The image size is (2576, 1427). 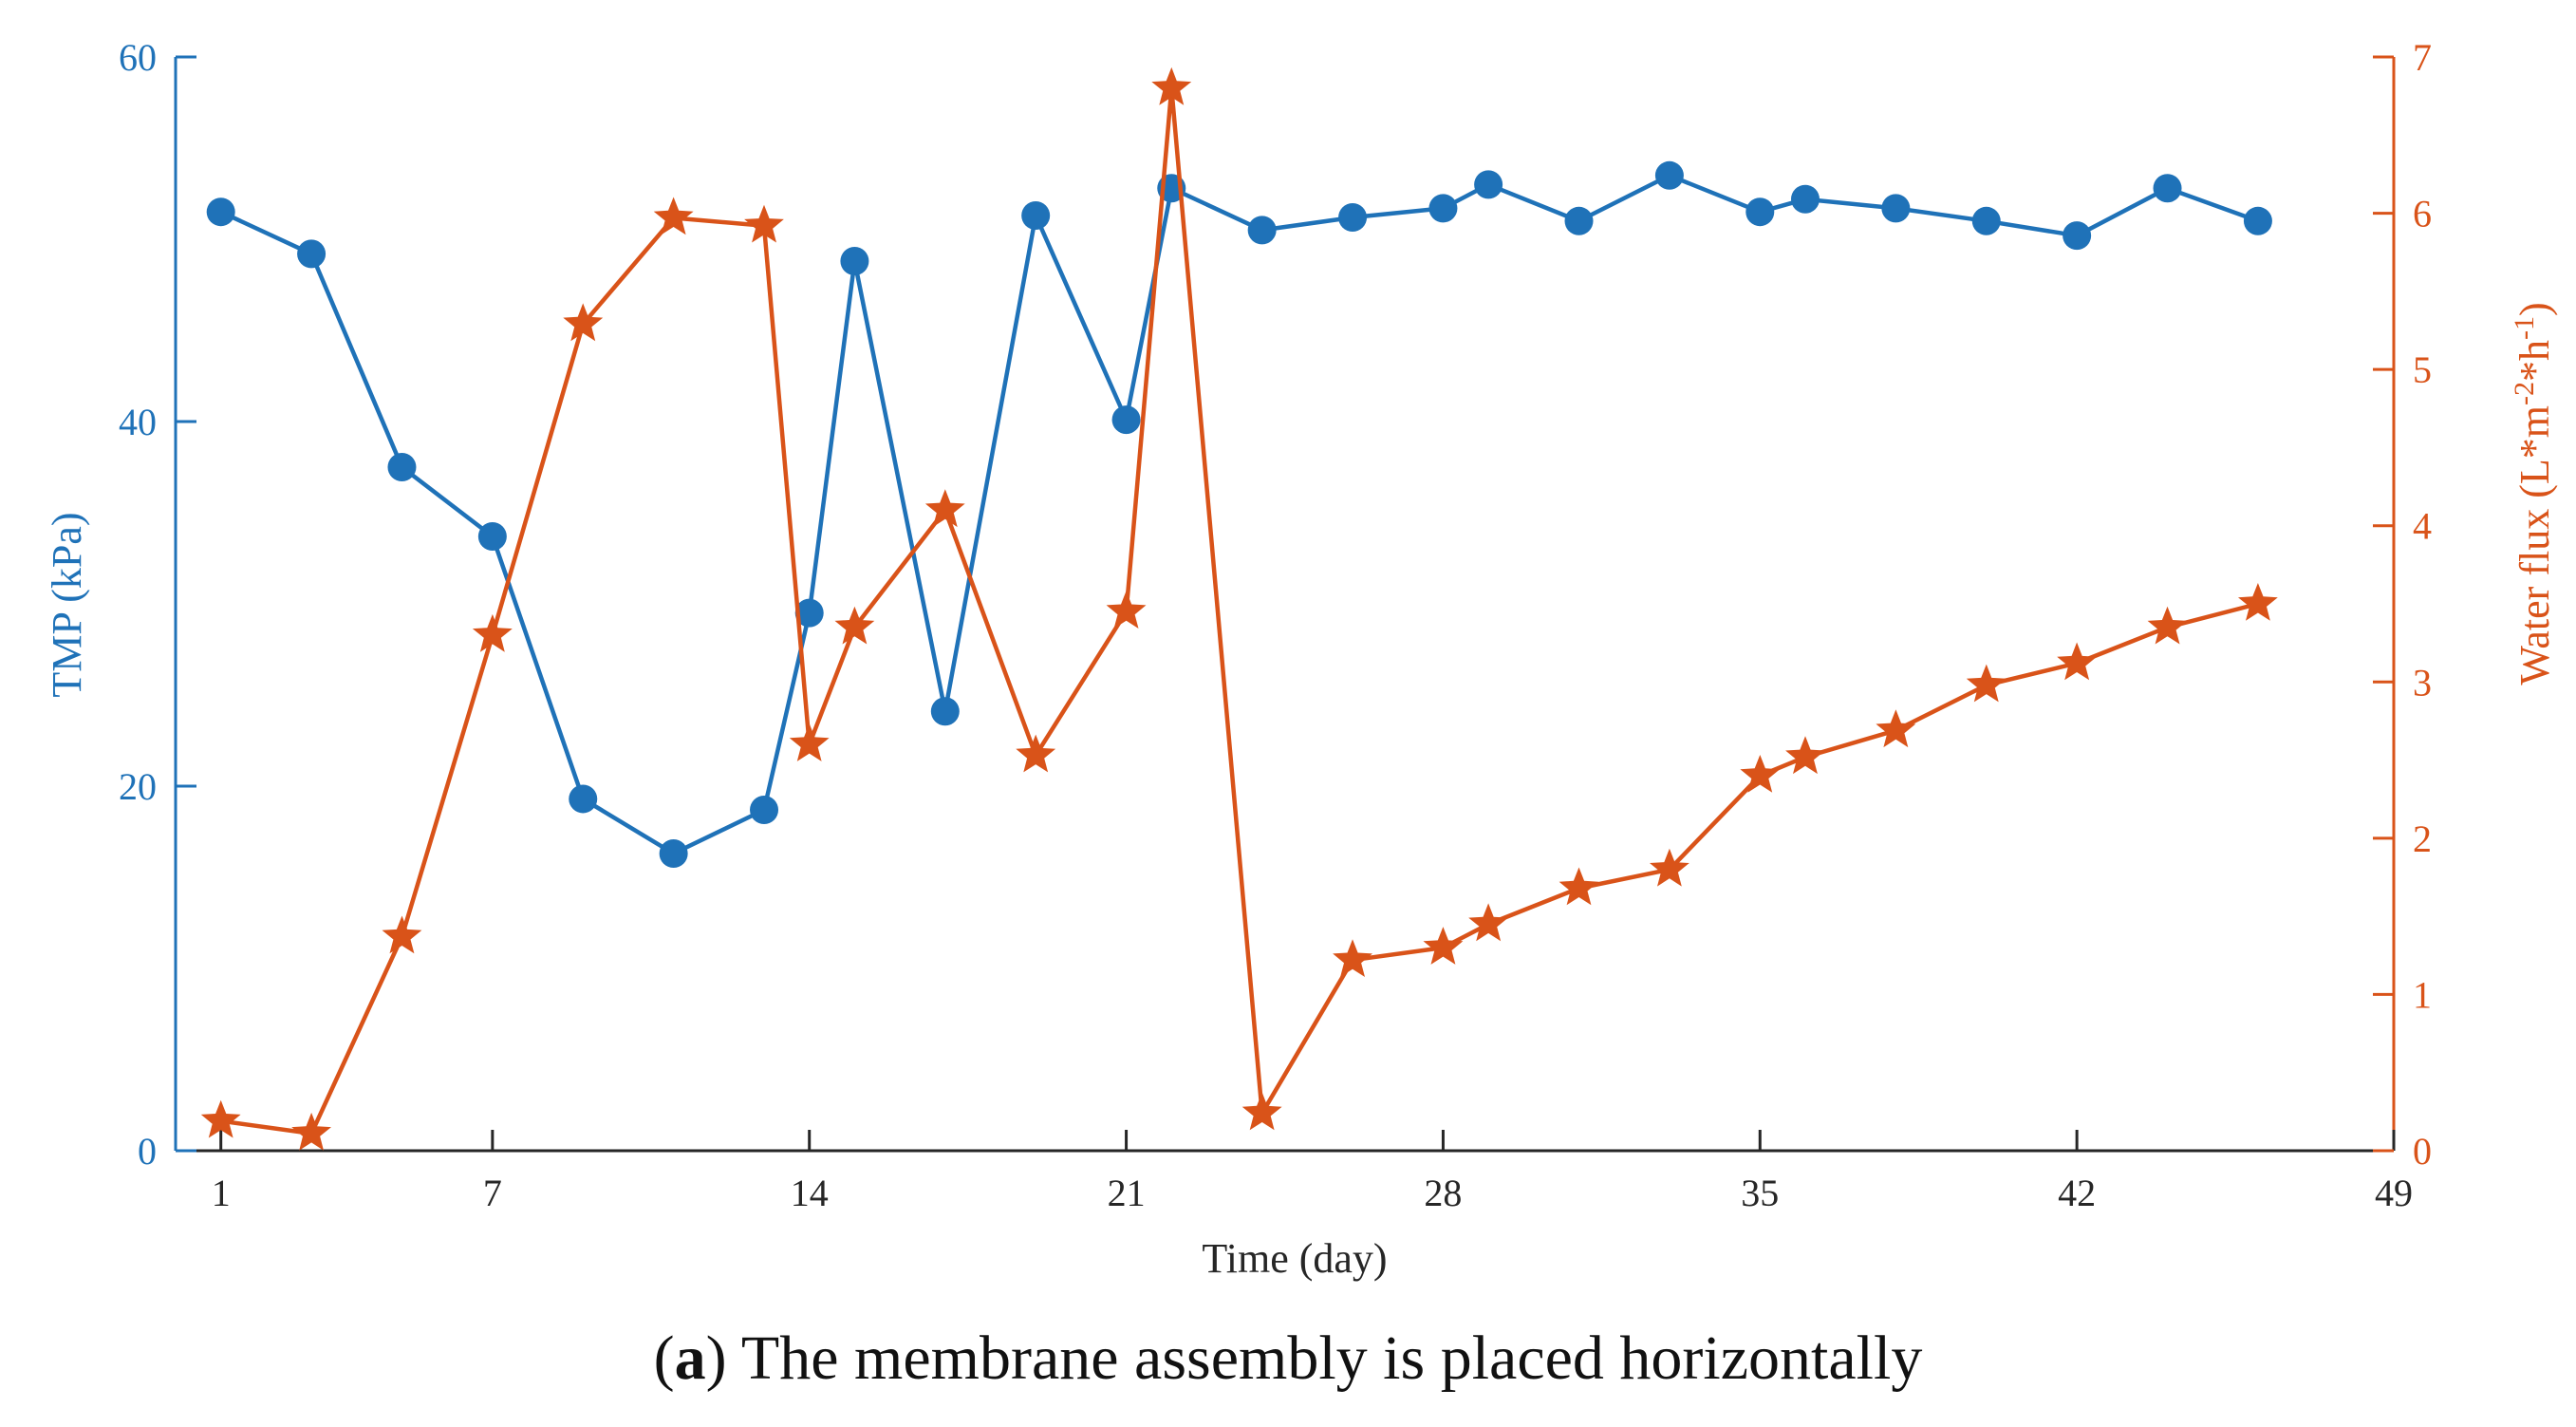 I want to click on y-right-tick-label: 0, so click(x=2422, y=1152).